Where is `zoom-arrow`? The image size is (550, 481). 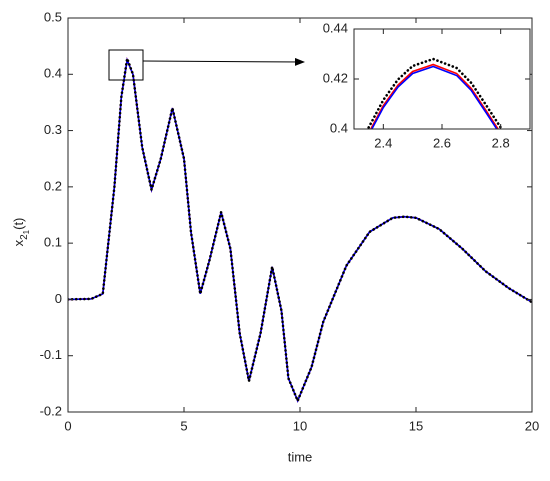 zoom-arrow is located at coordinates (223, 61).